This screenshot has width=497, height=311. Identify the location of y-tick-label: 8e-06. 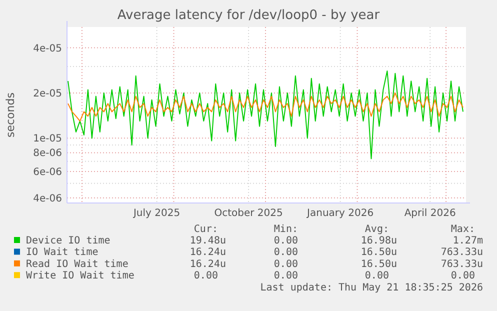
(47, 154).